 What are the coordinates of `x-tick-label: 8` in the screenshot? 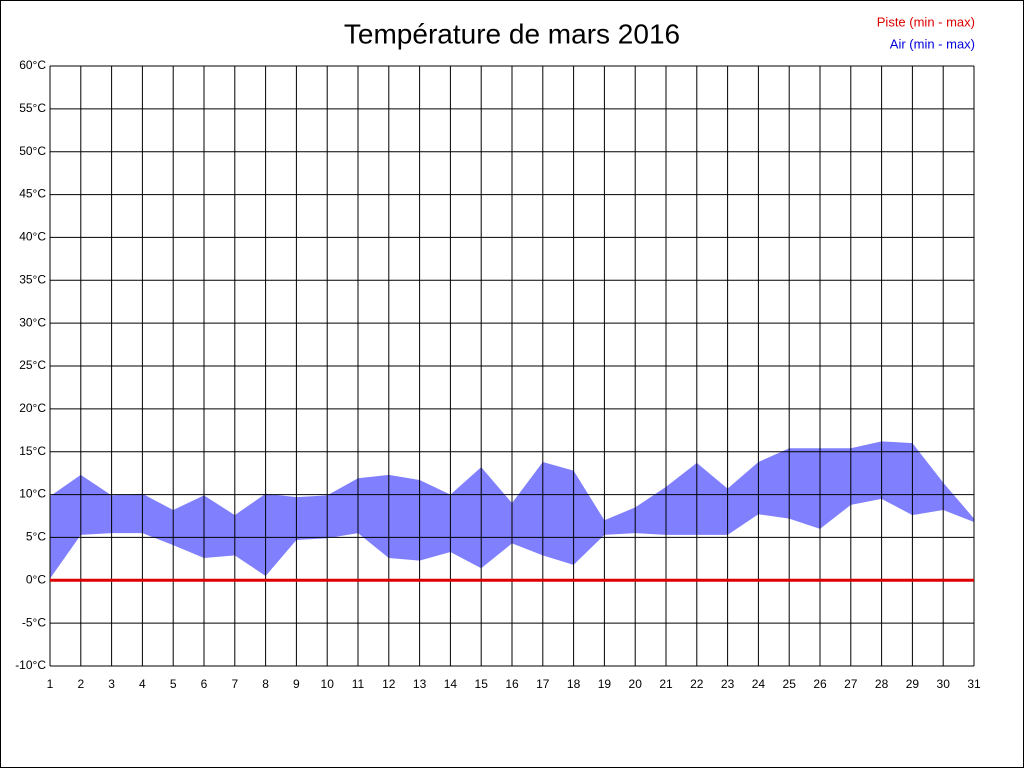 It's located at (265, 684).